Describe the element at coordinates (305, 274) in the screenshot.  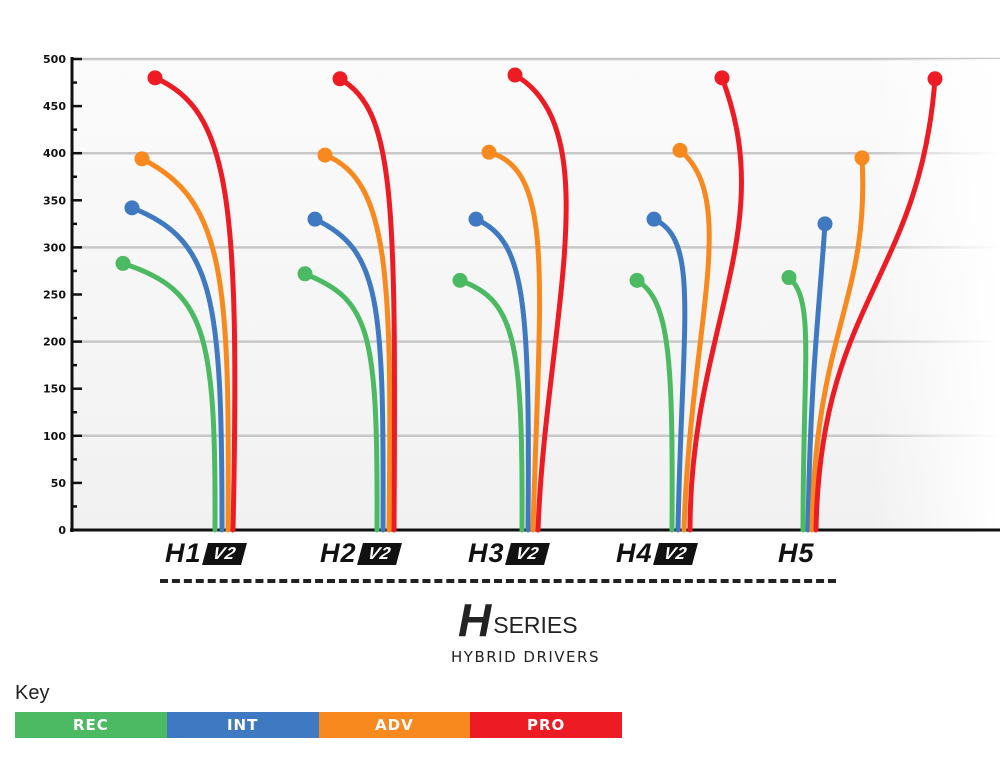
I see `peak-dot-h2-rec` at that location.